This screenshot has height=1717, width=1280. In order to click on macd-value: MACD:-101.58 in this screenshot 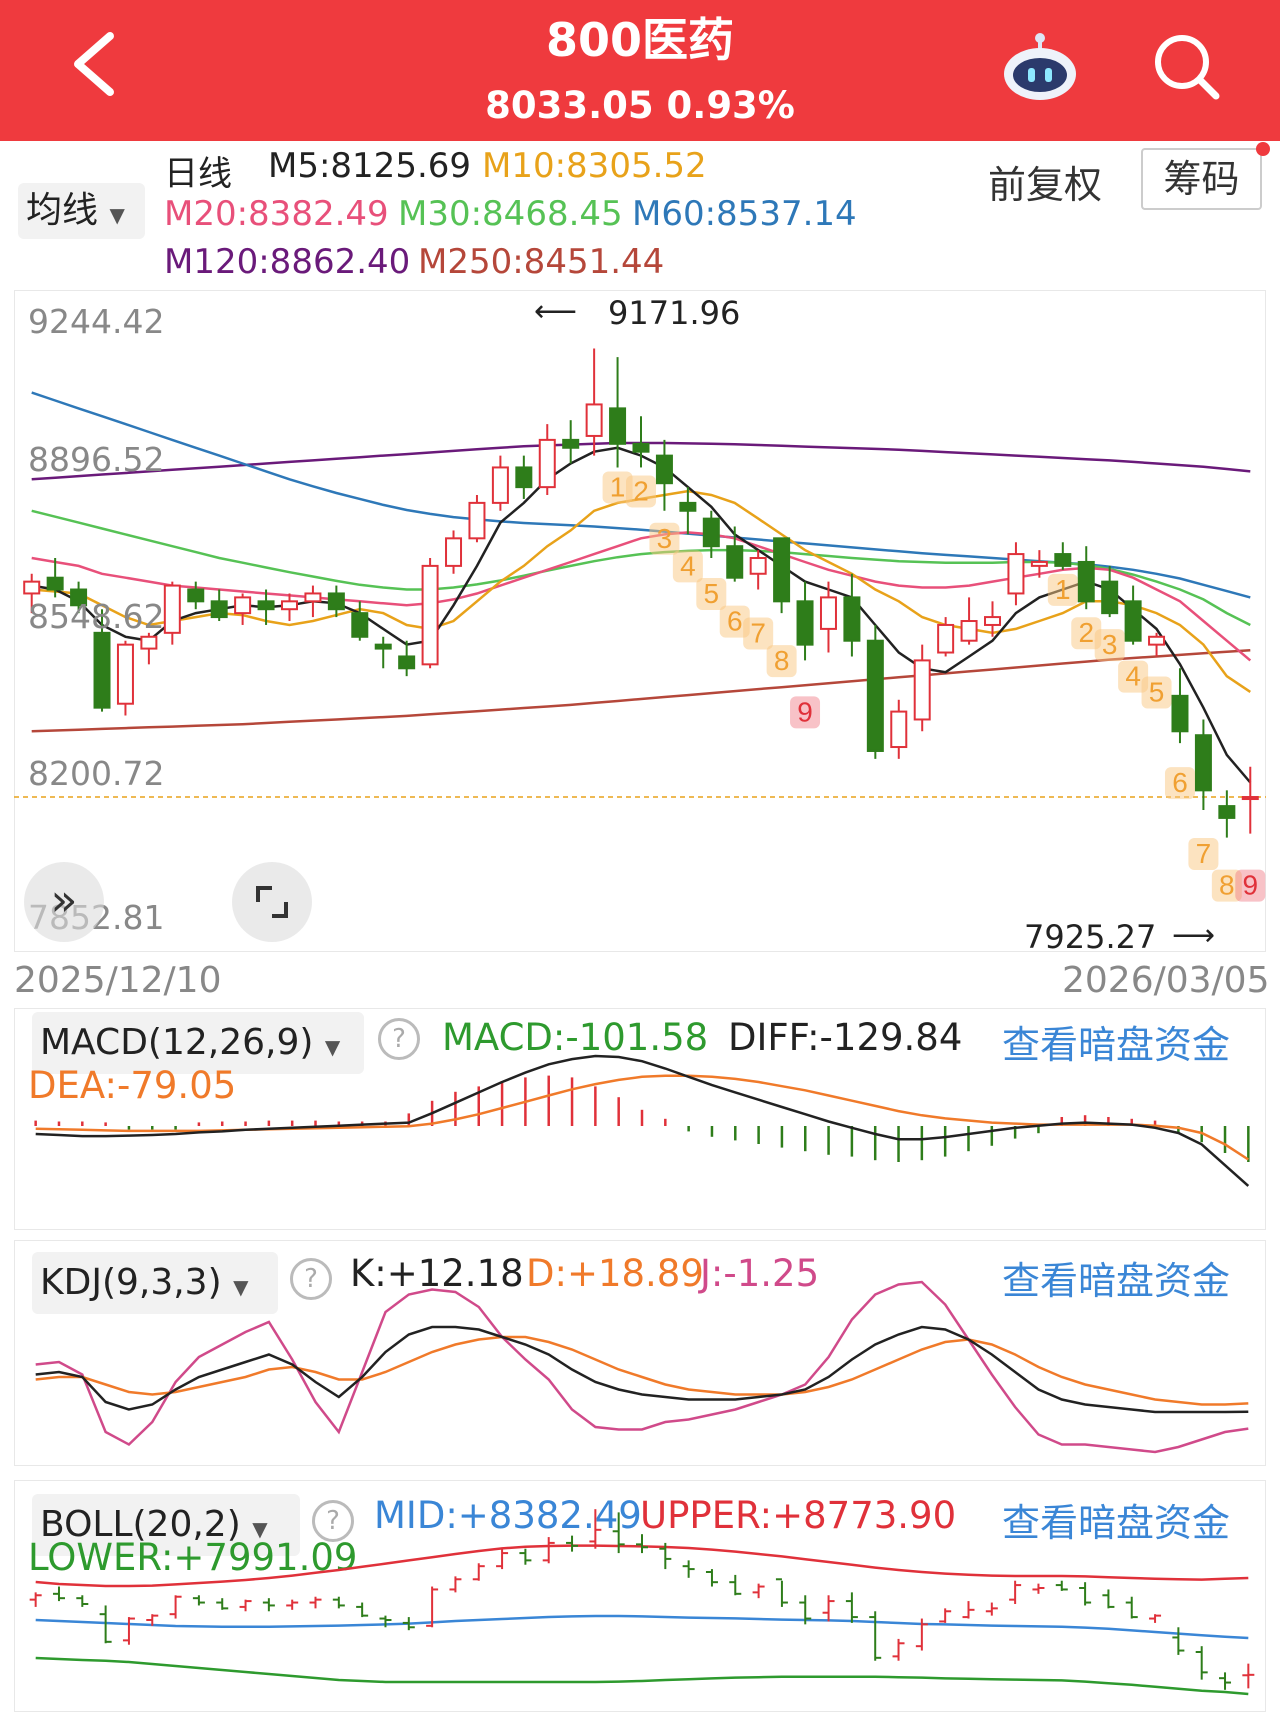, I will do `click(575, 1037)`.